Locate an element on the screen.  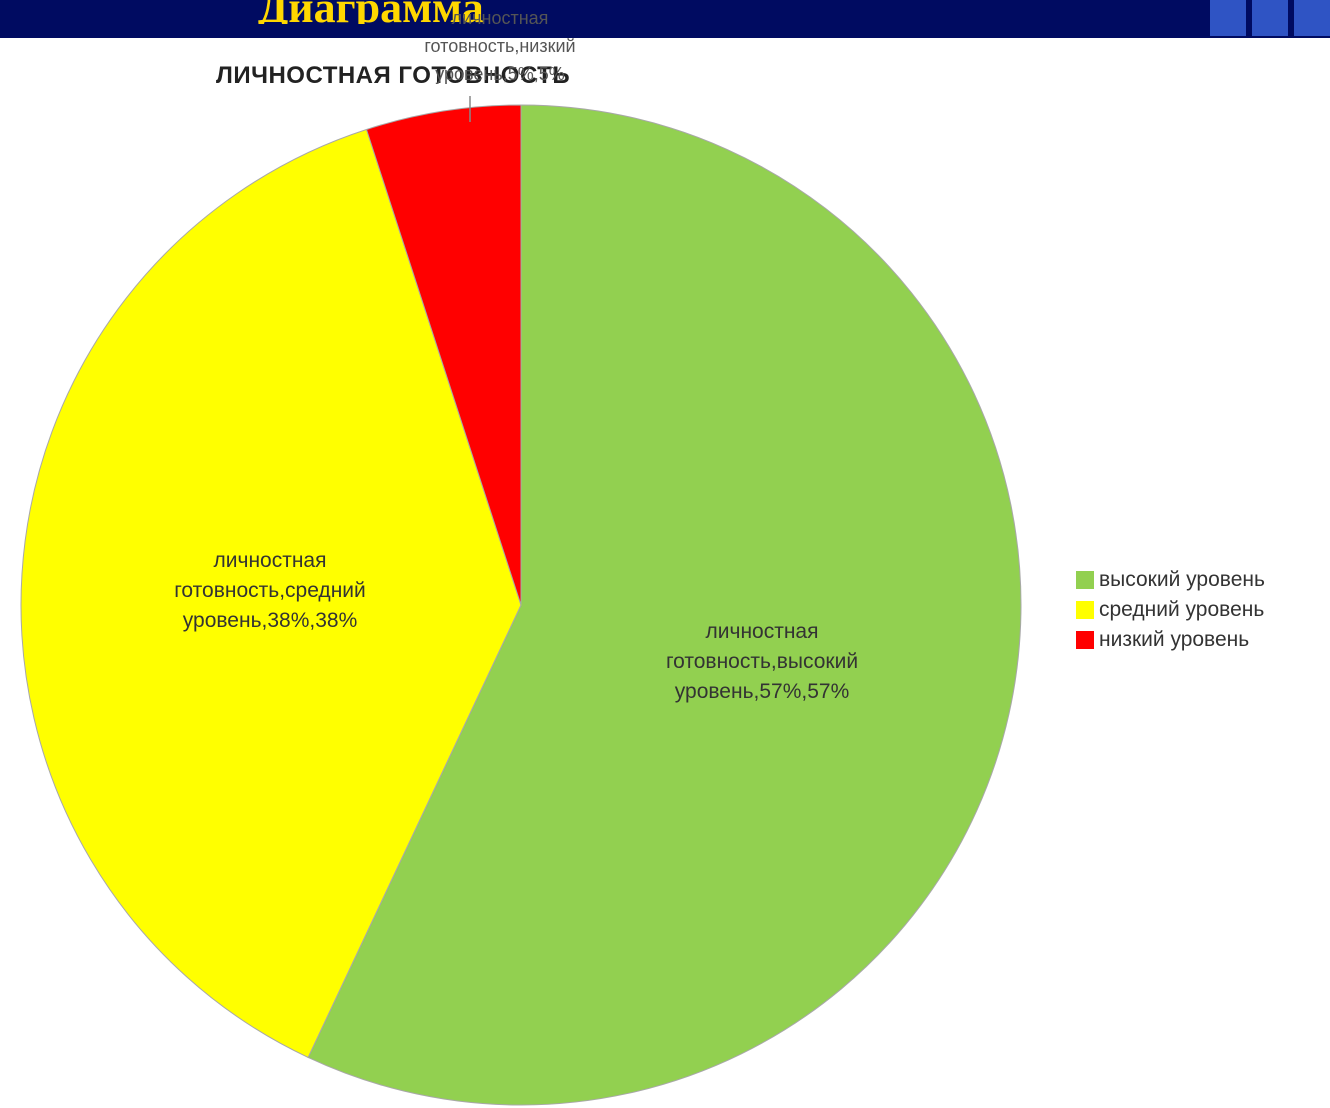
data-label-line: уровень,57%,57% is located at coordinates (762, 691).